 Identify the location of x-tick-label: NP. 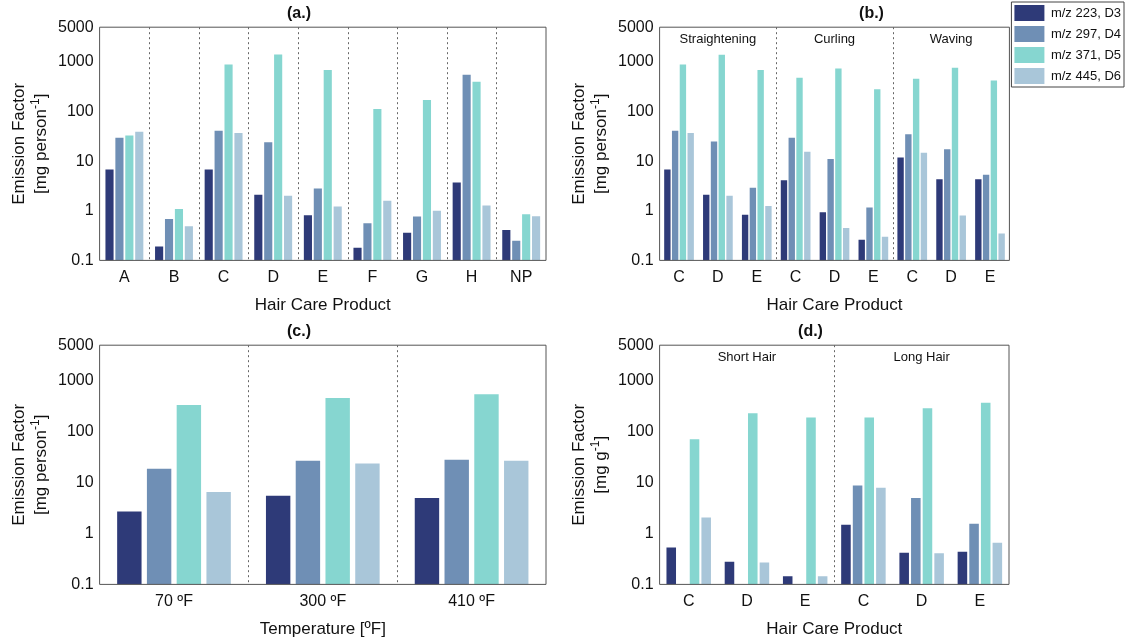
(521, 277).